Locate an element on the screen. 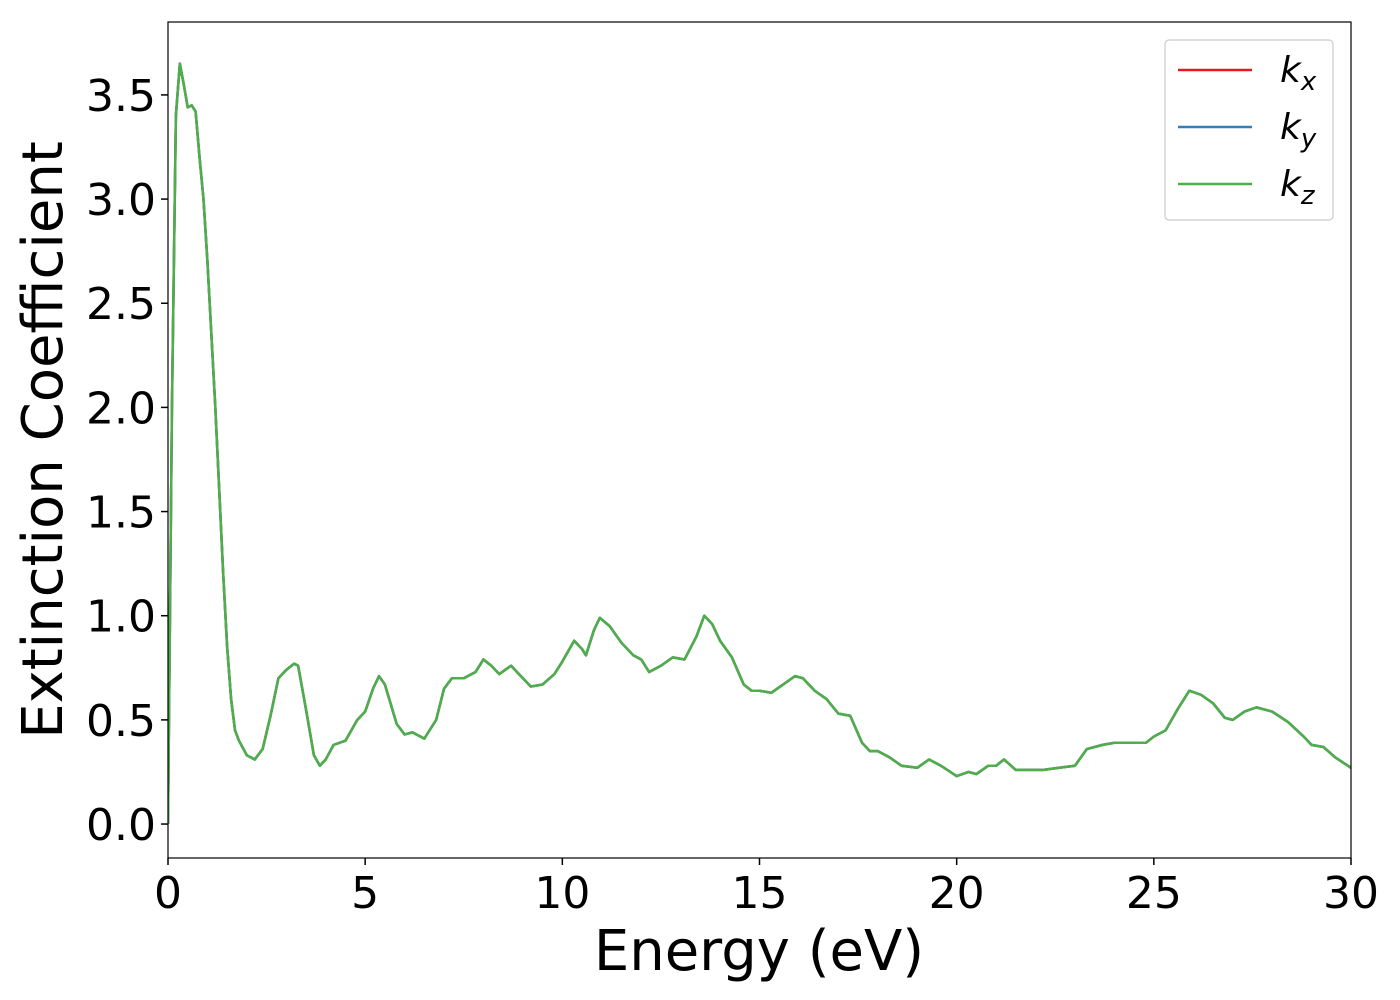 This screenshot has height=1000, width=1400. y-tick-label: 0.0 is located at coordinates (121, 825).